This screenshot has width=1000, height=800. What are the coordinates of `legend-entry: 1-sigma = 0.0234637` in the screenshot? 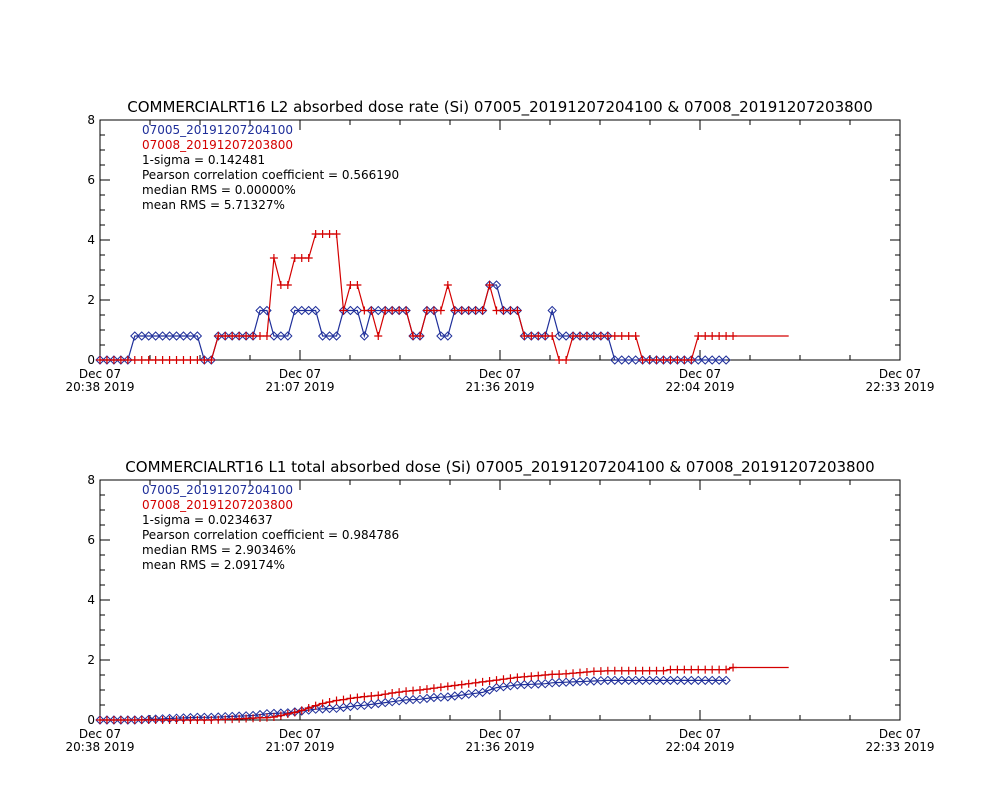 It's located at (207, 520).